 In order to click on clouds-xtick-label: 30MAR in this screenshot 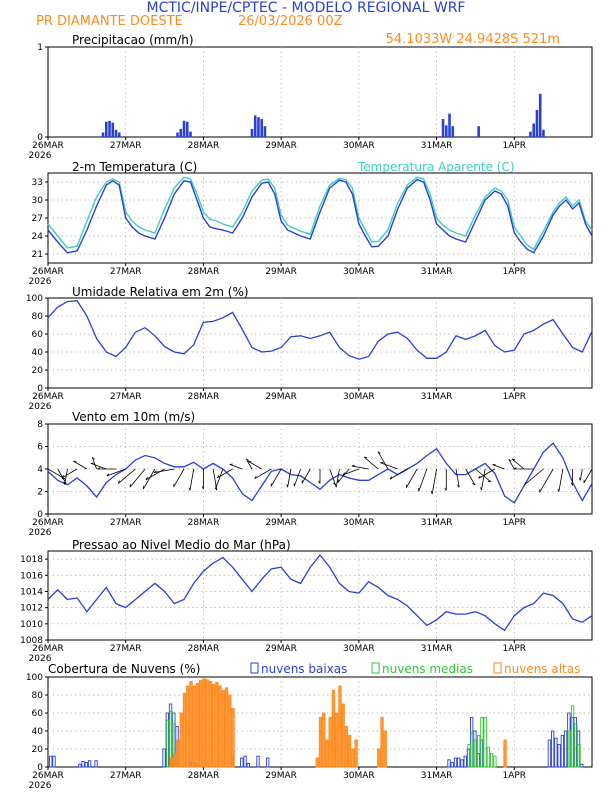, I will do `click(359, 776)`.